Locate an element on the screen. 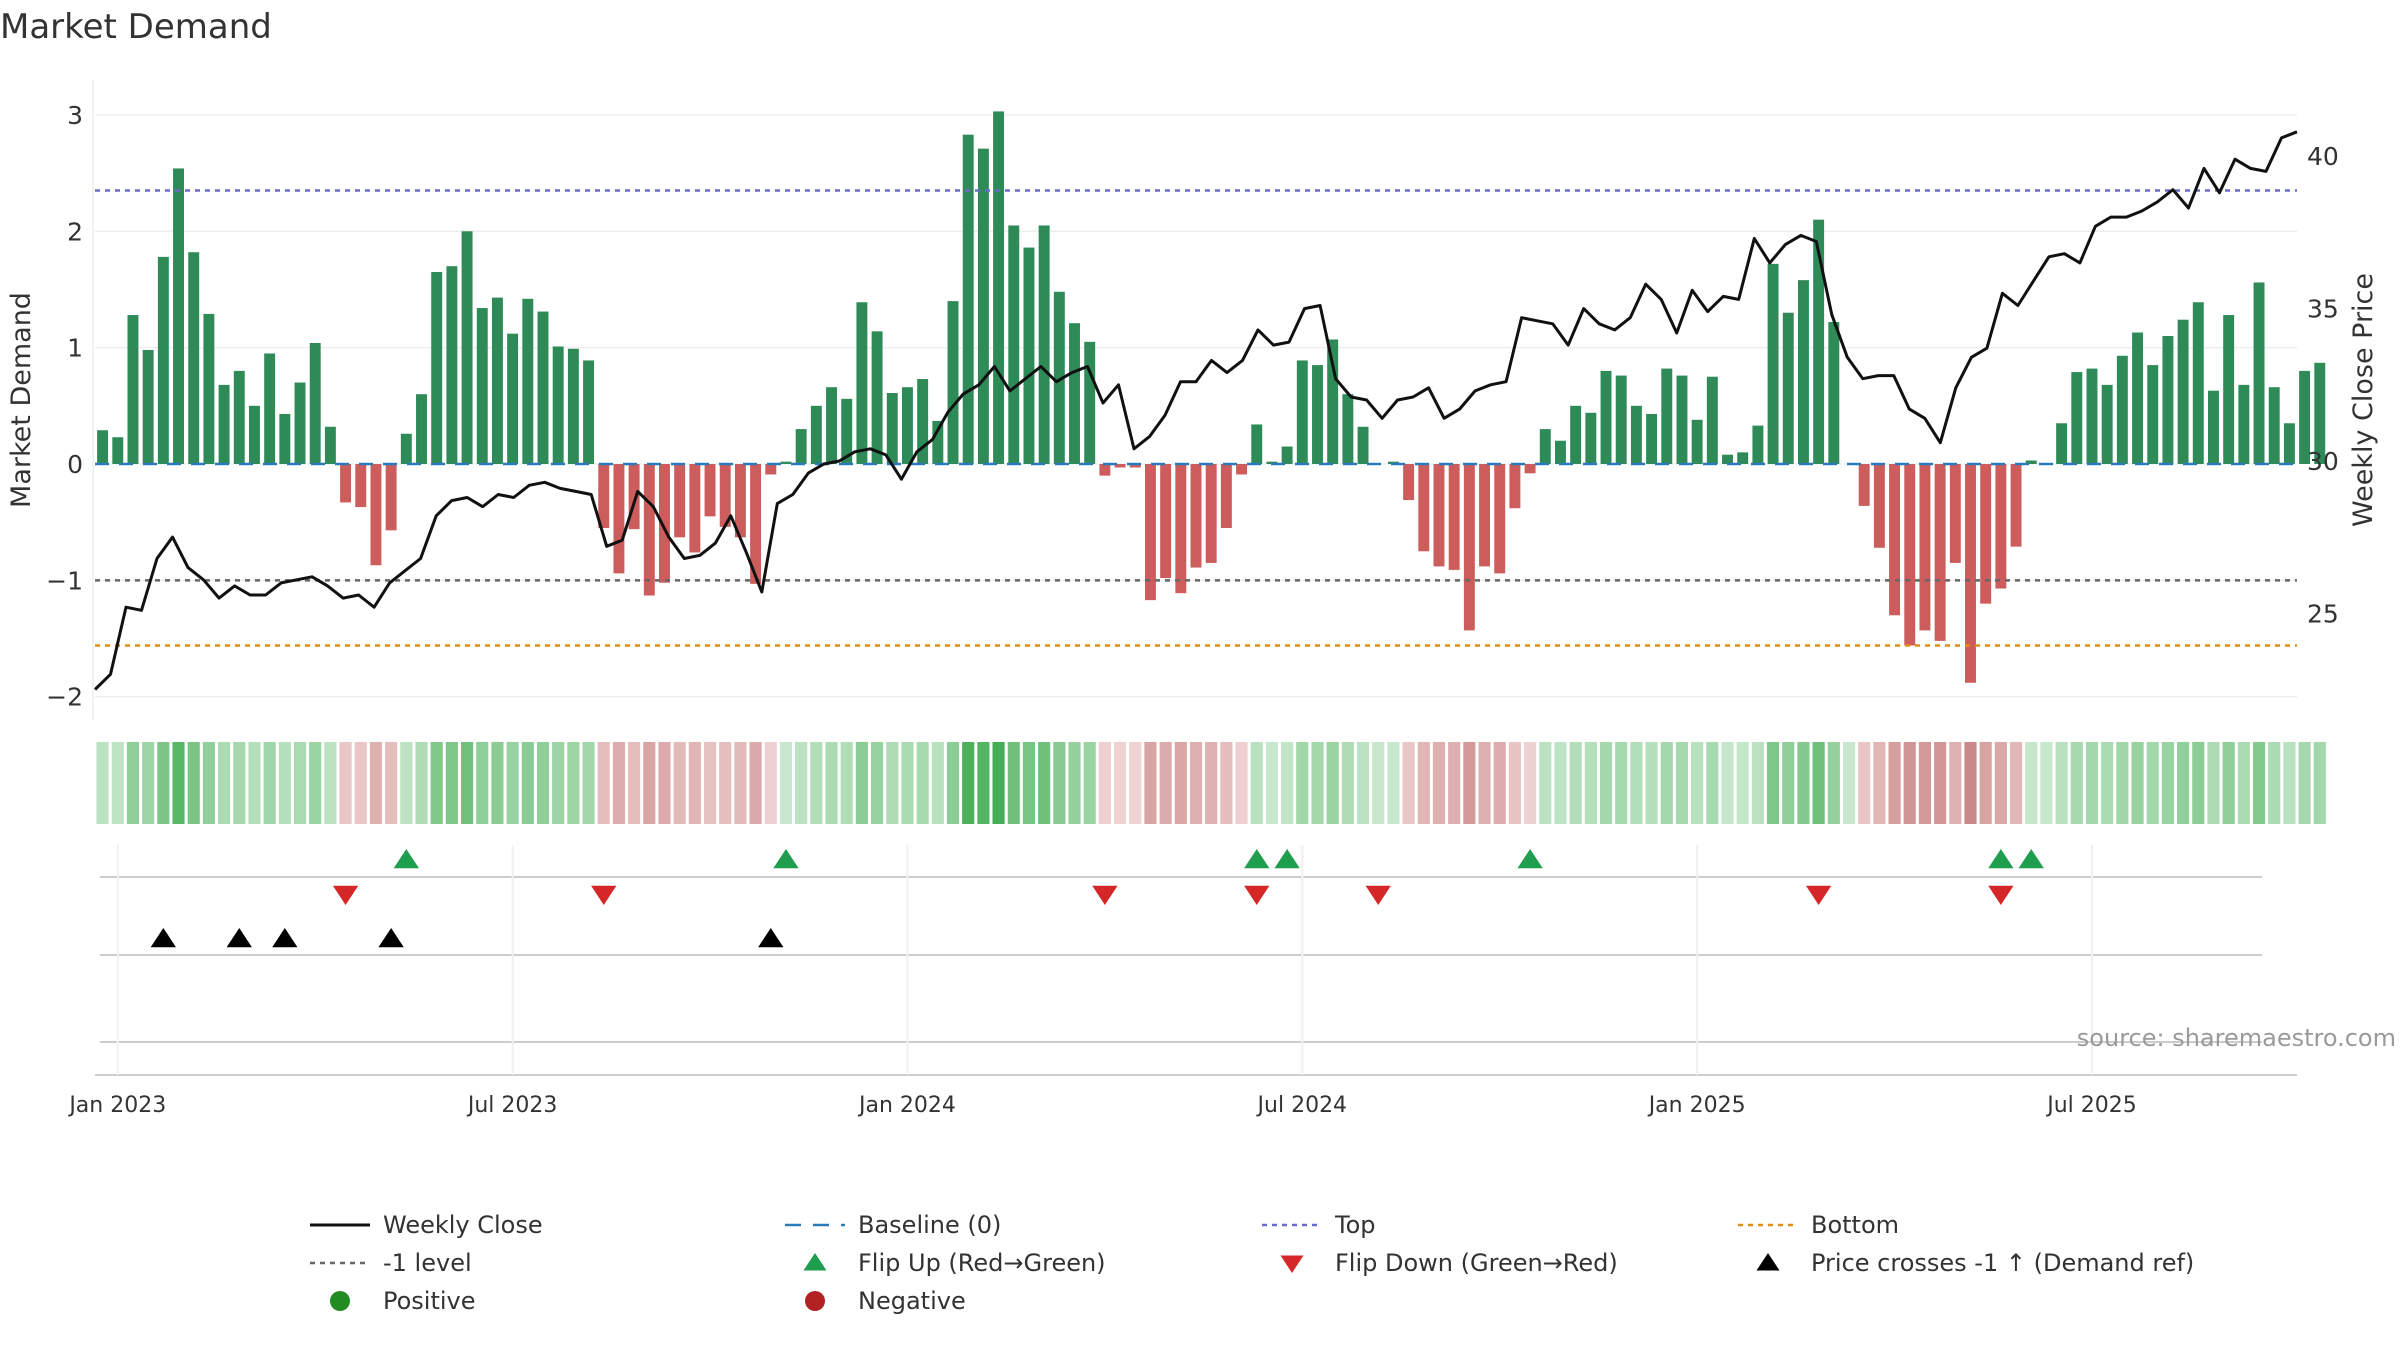  x-tick-label: Jul 2025 is located at coordinates (2091, 1105).